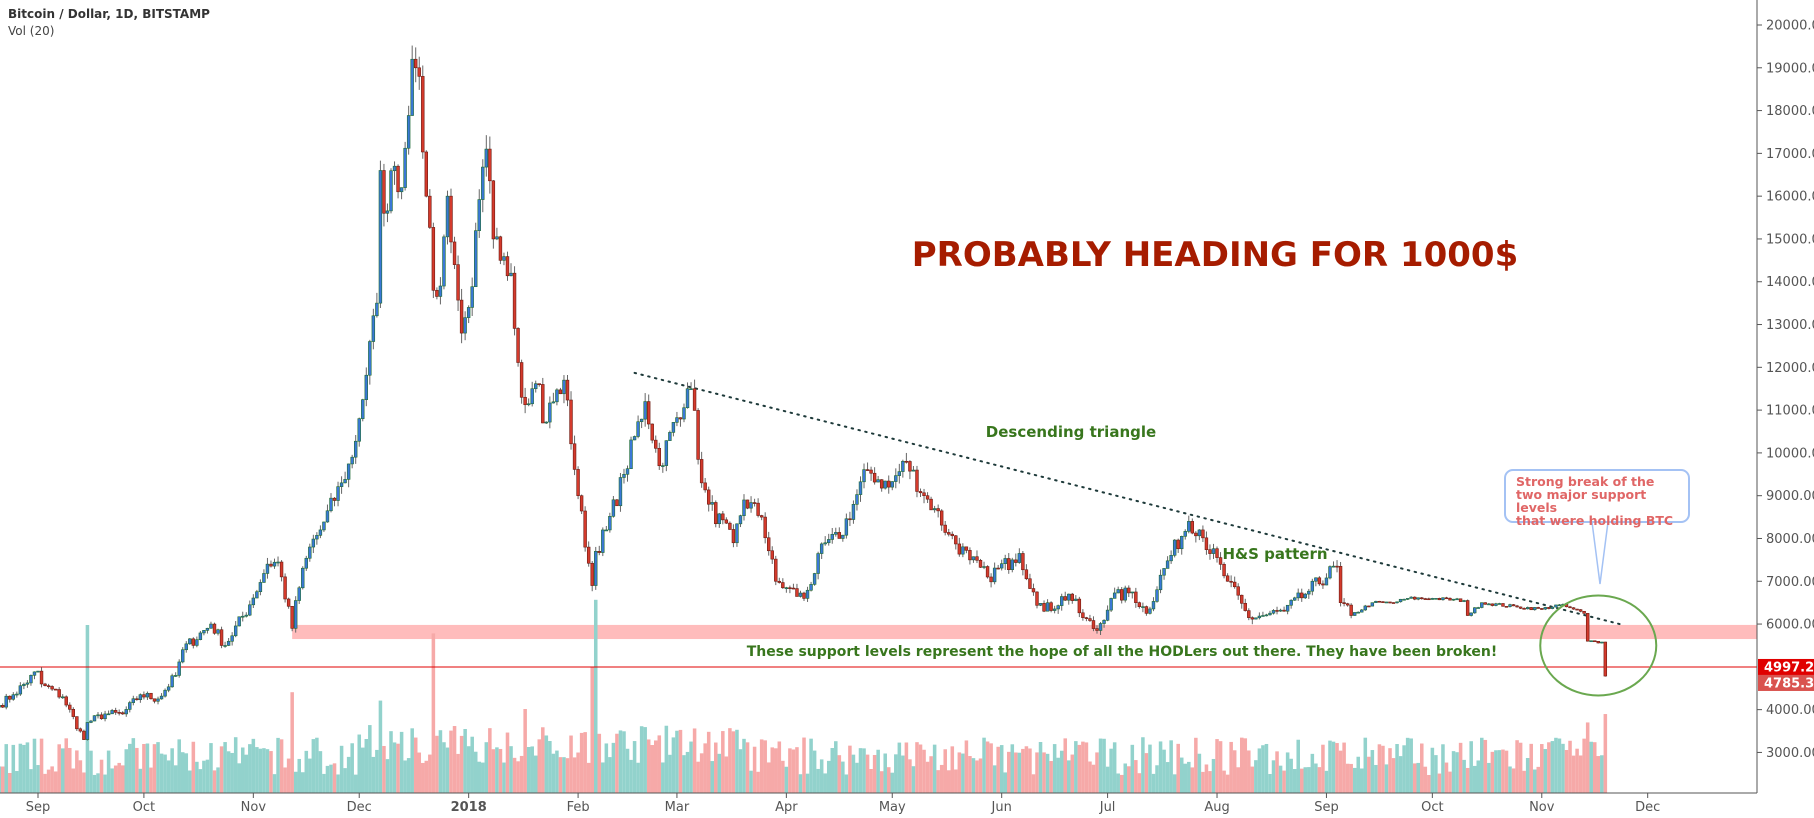 This screenshot has height=818, width=1814. What do you see at coordinates (1790, 154) in the screenshot?
I see `price-tick-label: 17000.00` at bounding box center [1790, 154].